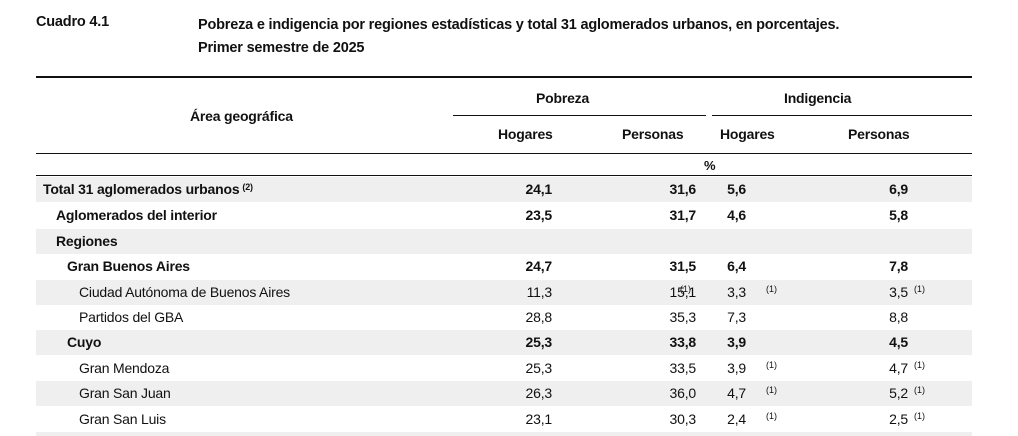 The image size is (1018, 436). Describe the element at coordinates (898, 317) in the screenshot. I see `cell-indigencia-personas: 8,8` at that location.